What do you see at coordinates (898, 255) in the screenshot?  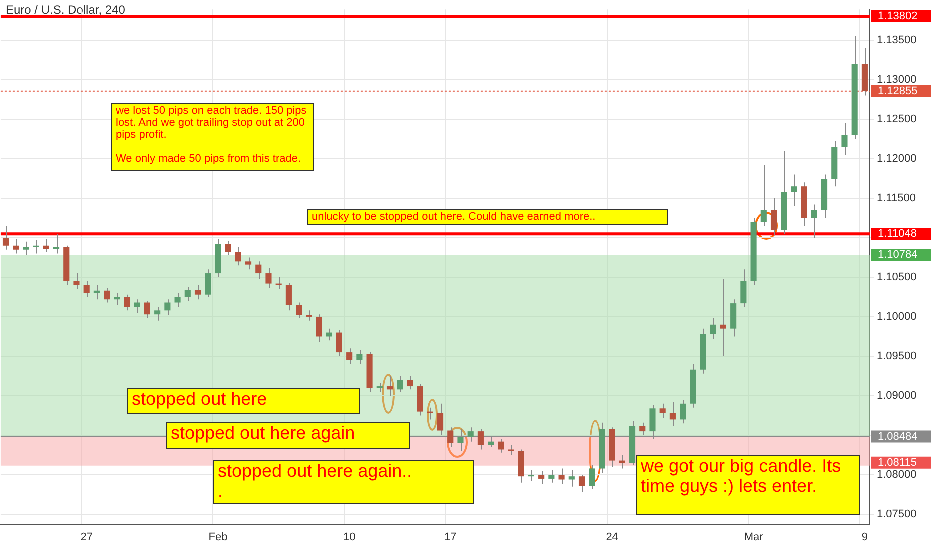 I see `band-label: 1.10784` at bounding box center [898, 255].